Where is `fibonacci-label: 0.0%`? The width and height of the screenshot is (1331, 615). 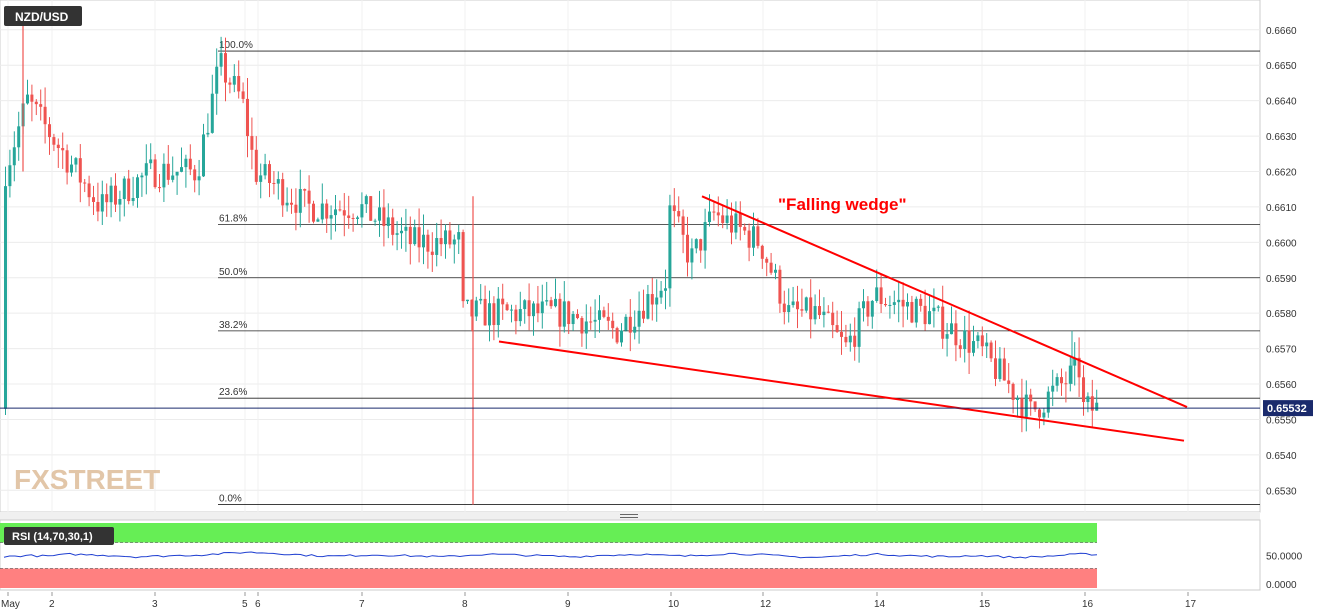 fibonacci-label: 0.0% is located at coordinates (230, 498).